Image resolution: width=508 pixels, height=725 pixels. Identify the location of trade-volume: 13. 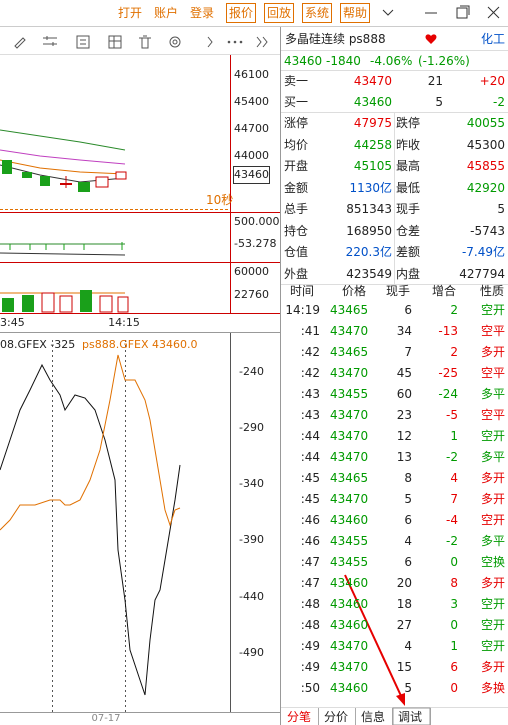
(404, 457).